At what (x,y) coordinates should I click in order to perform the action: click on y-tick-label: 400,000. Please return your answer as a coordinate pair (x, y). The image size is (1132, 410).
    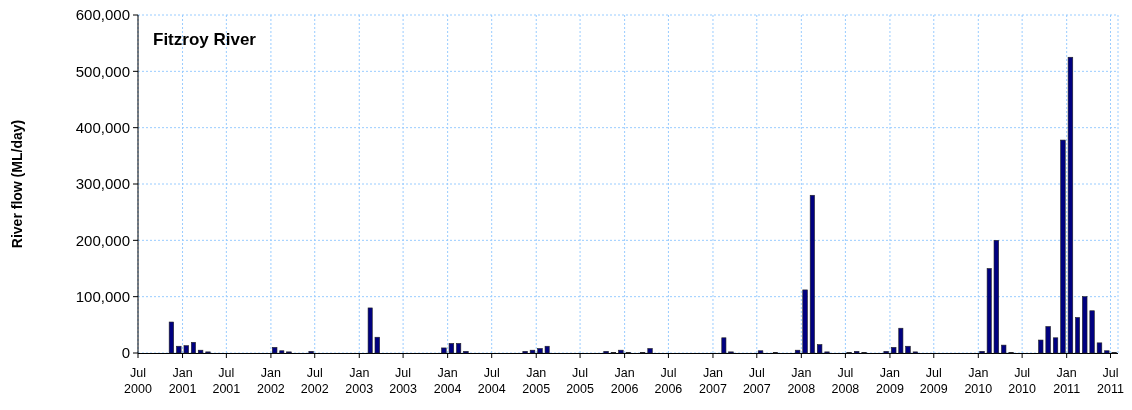
    Looking at the image, I should click on (102, 127).